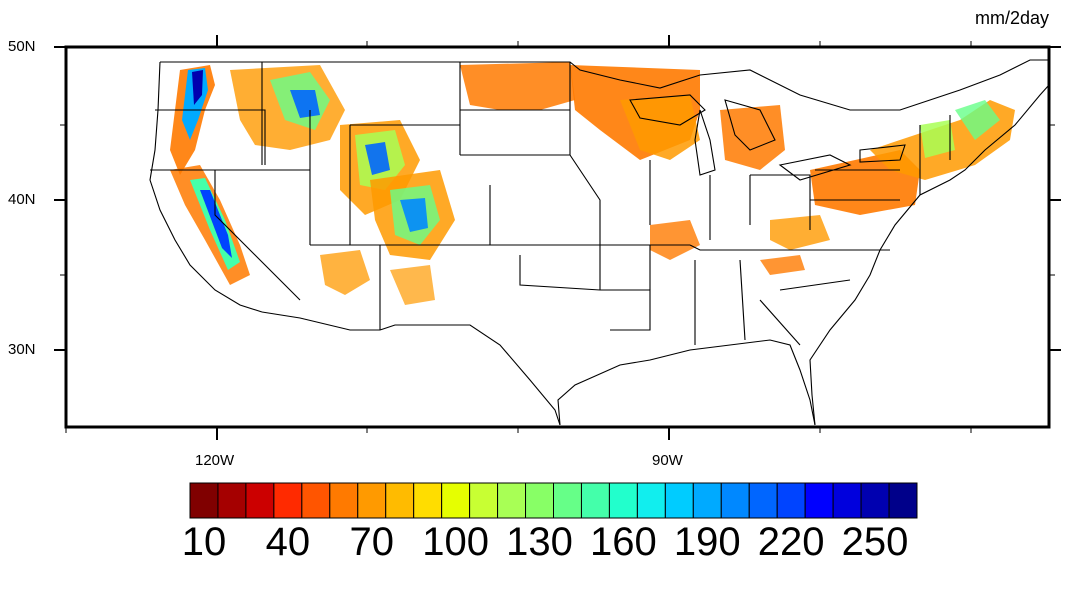 The width and height of the screenshot is (1067, 600). Describe the element at coordinates (667, 460) in the screenshot. I see `lon-label-90w: 90W` at that location.